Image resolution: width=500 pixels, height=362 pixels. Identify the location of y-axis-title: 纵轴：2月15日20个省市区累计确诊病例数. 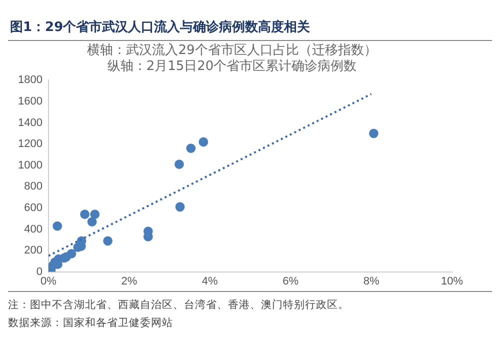
(232, 66).